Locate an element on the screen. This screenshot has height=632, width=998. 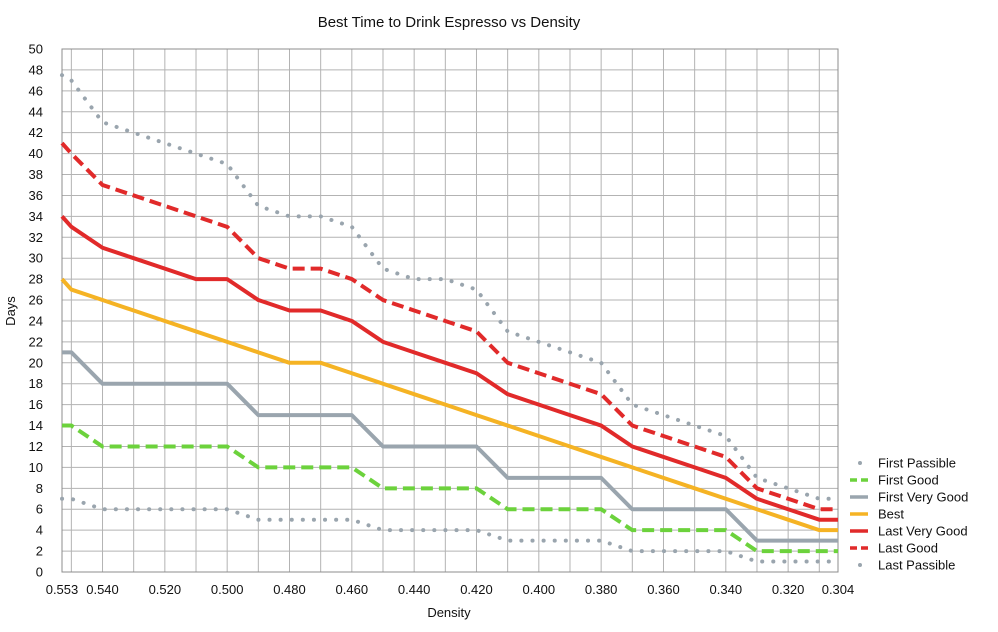
y-tick-label: 4 is located at coordinates (39, 530).